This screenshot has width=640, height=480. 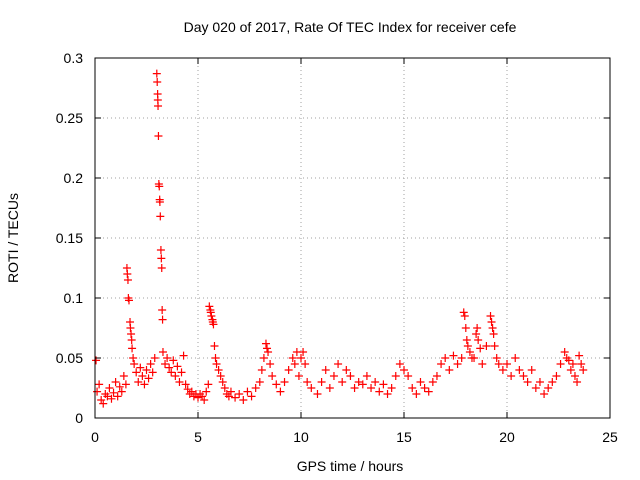 I want to click on y-tick-label: 0.05, so click(x=69, y=358).